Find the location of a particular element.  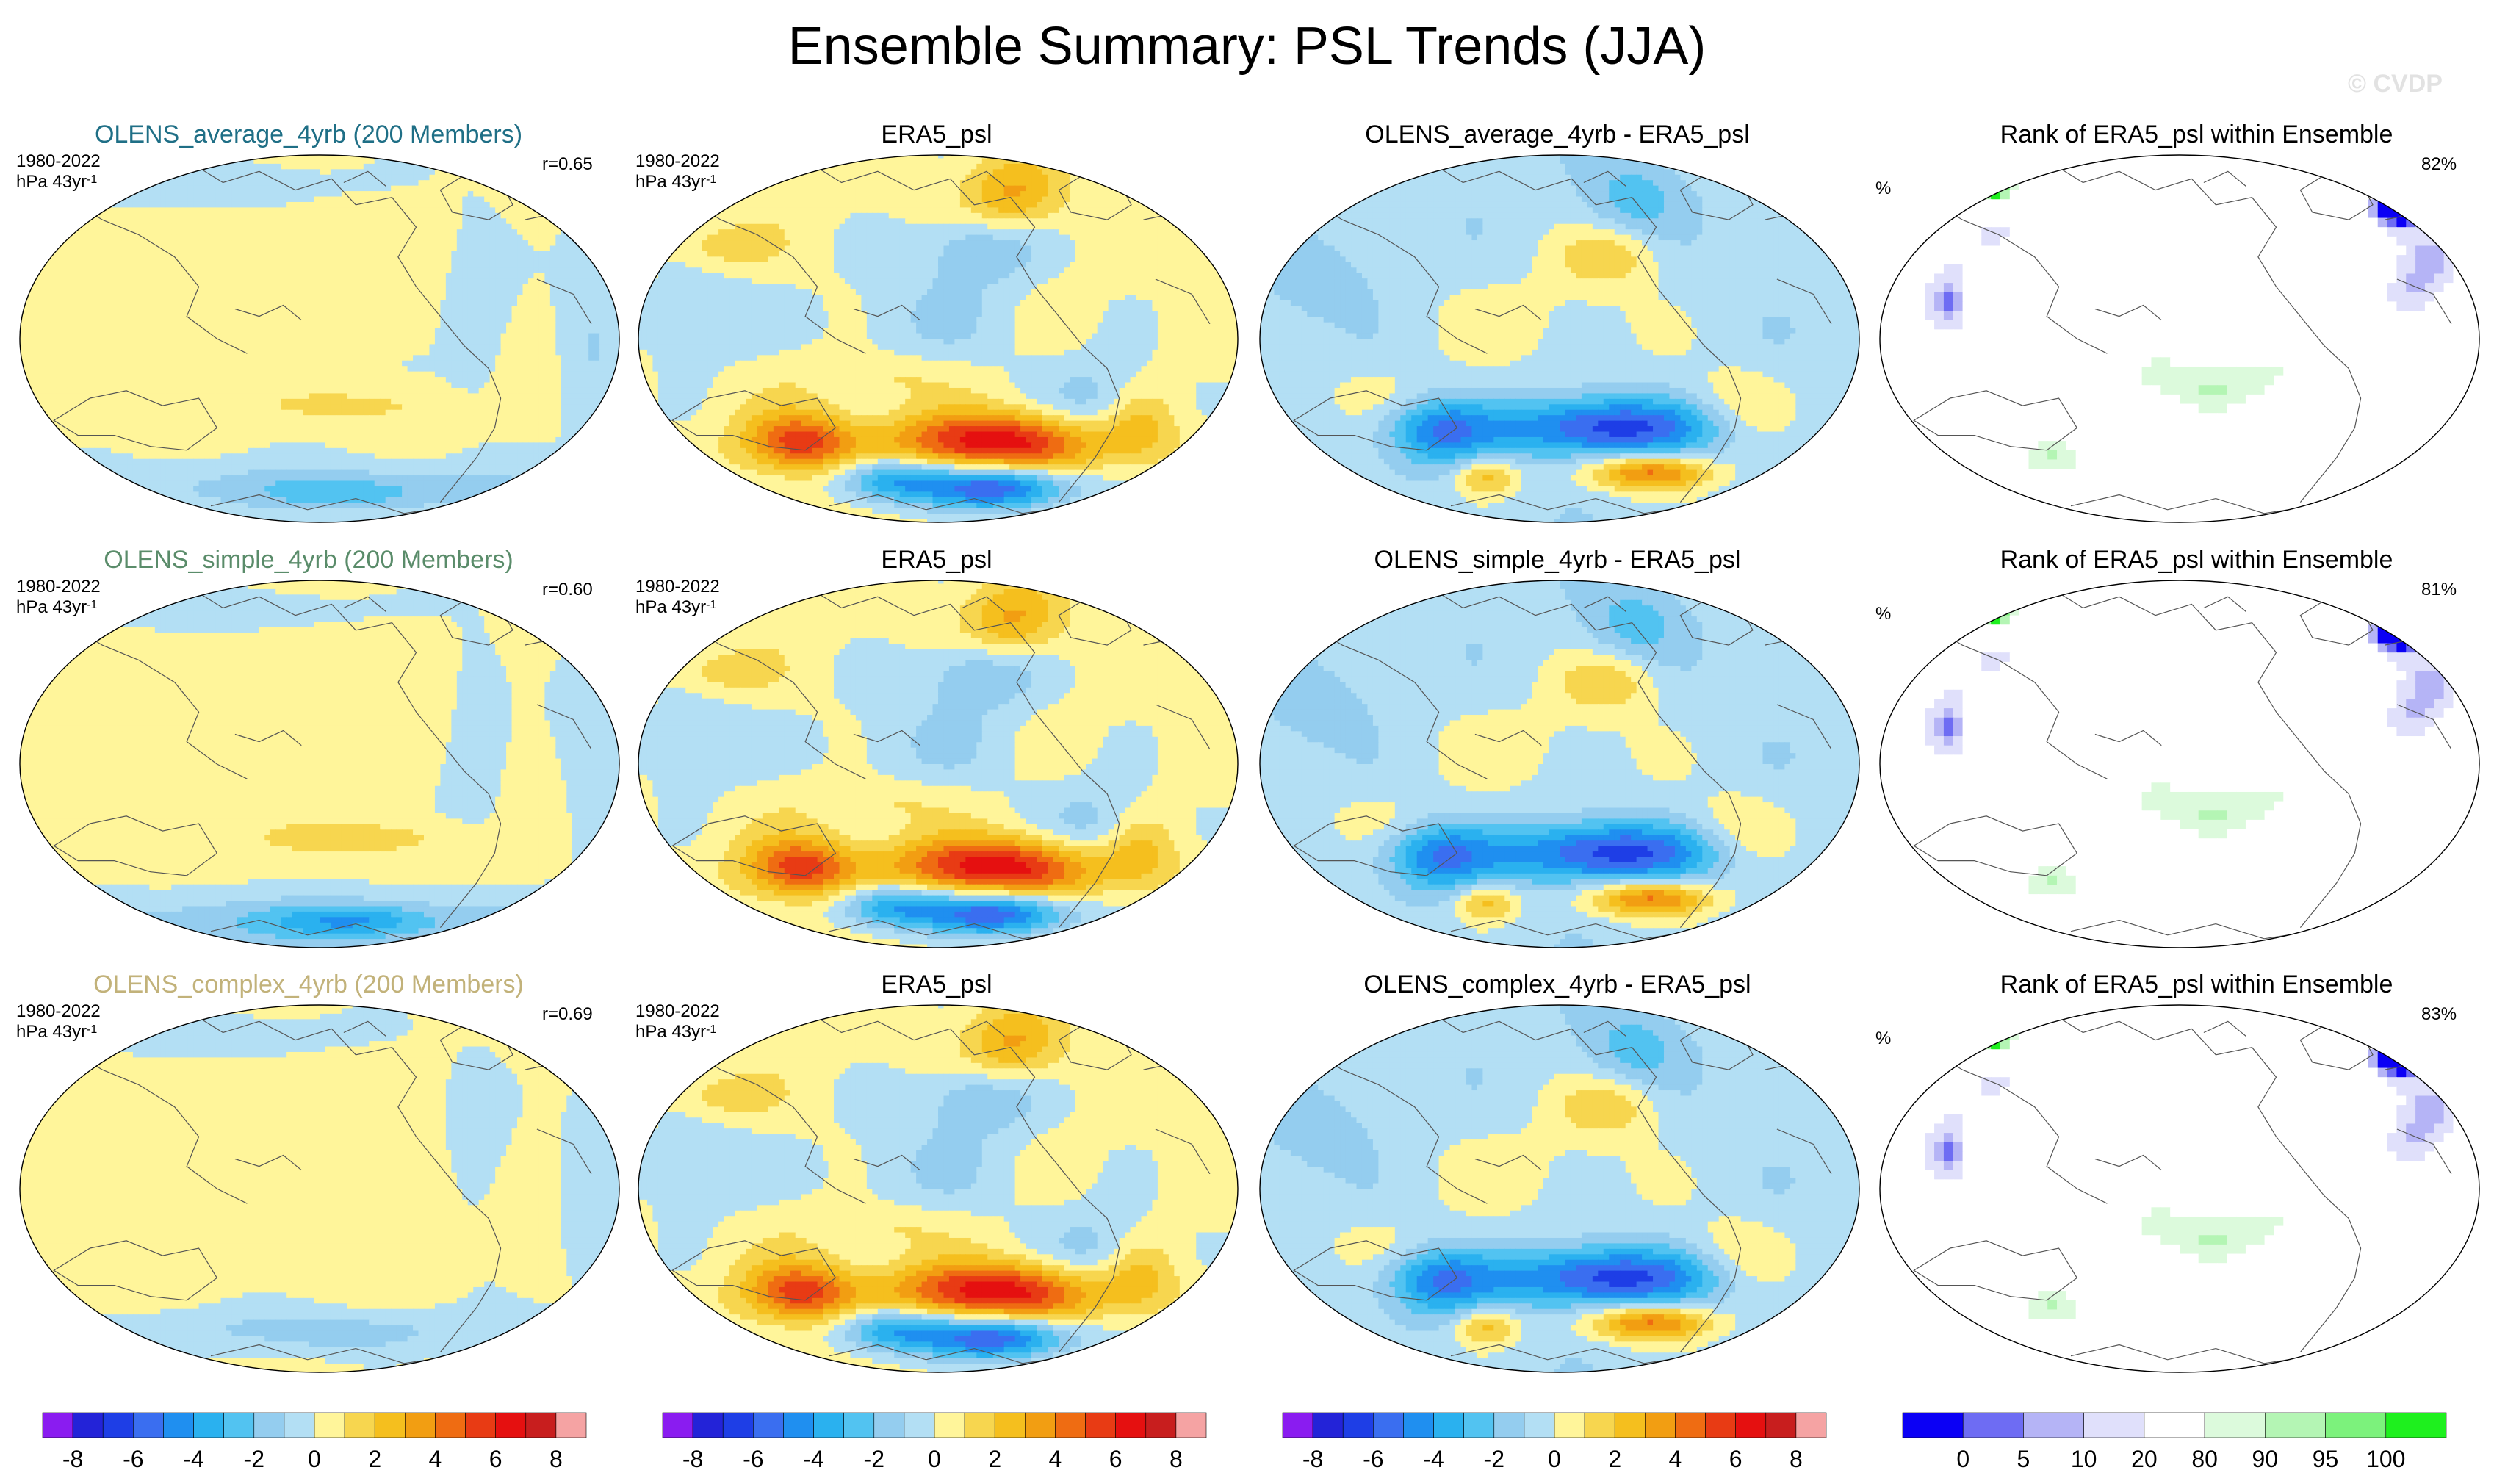

map-era5-obs-row2 is located at coordinates (938, 764).